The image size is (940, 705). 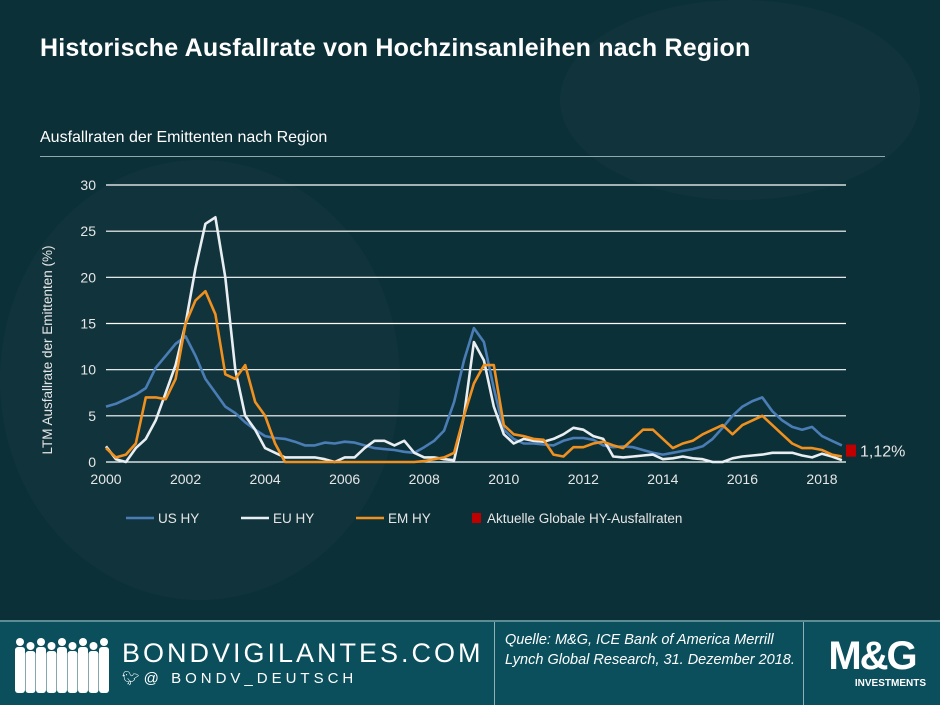 I want to click on y-tick-label: 5, so click(x=92, y=416).